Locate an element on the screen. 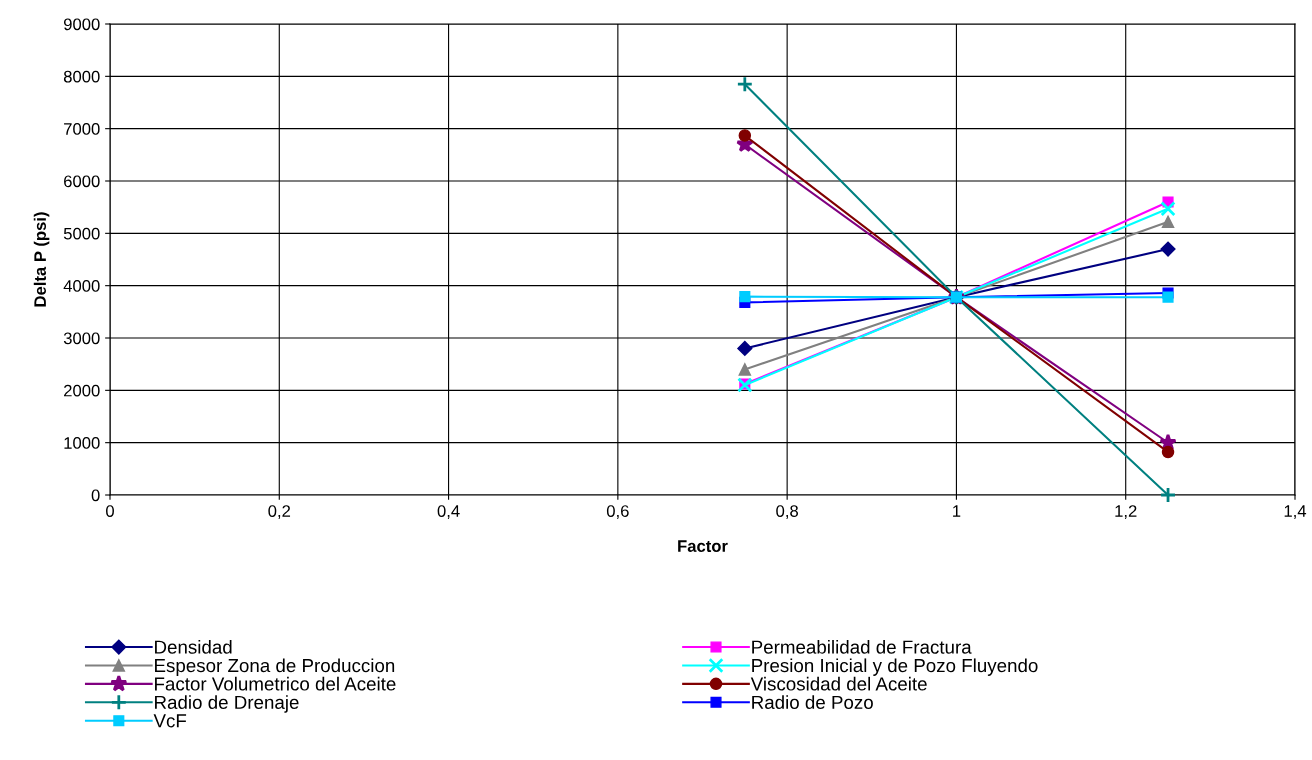  y-tick-label: 2000 is located at coordinates (82, 390).